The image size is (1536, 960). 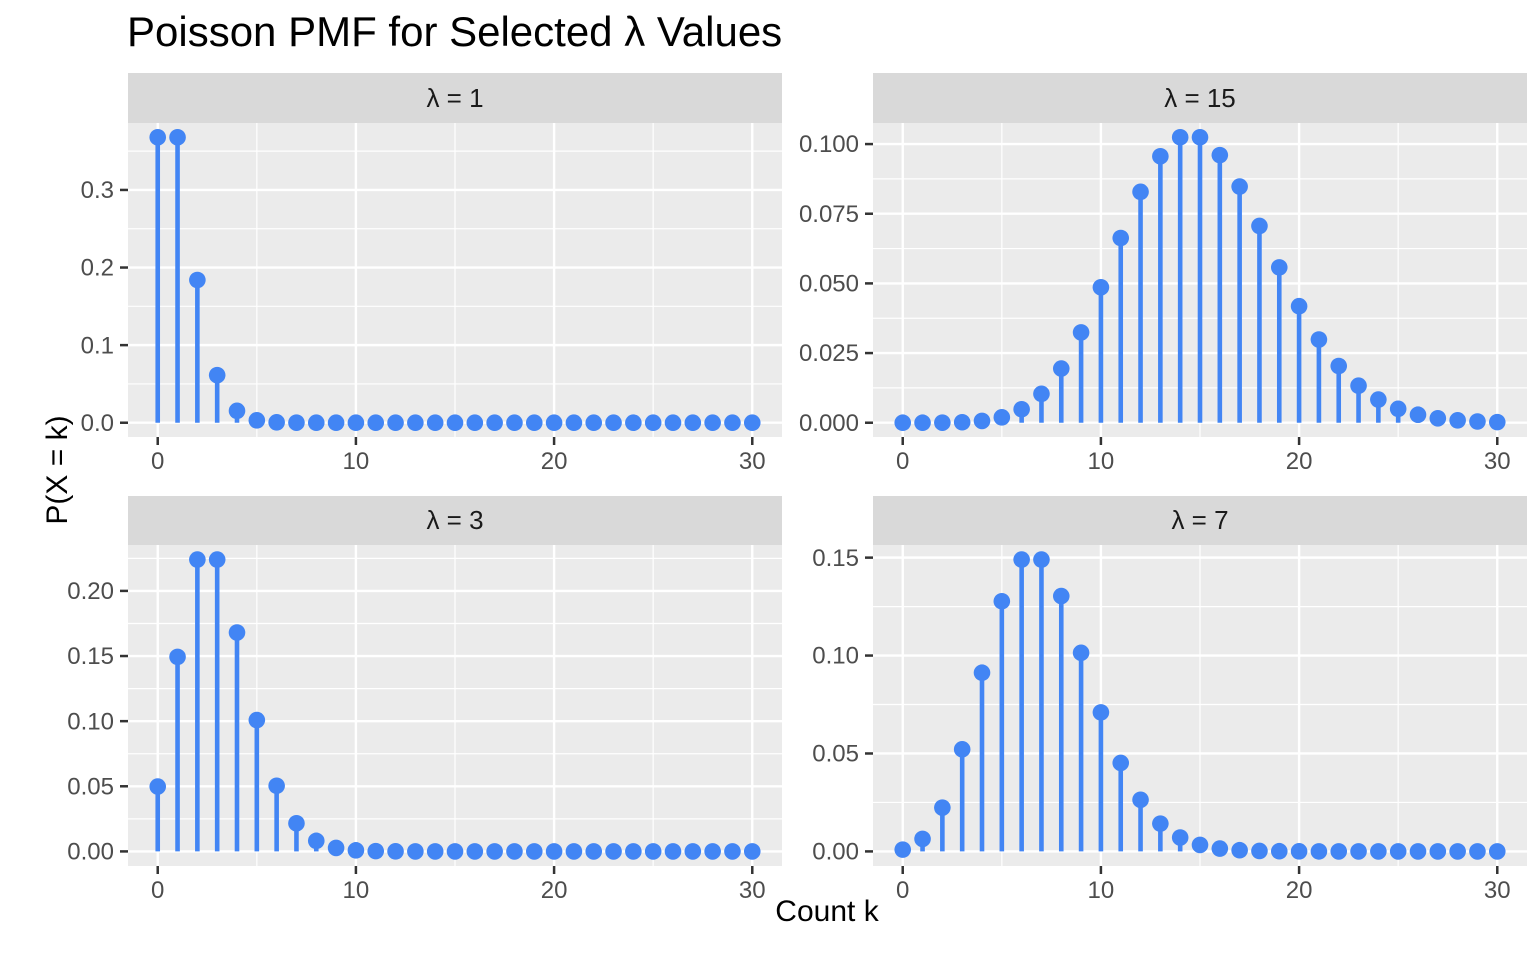 What do you see at coordinates (1299, 890) in the screenshot?
I see `x-tick-label: 20` at bounding box center [1299, 890].